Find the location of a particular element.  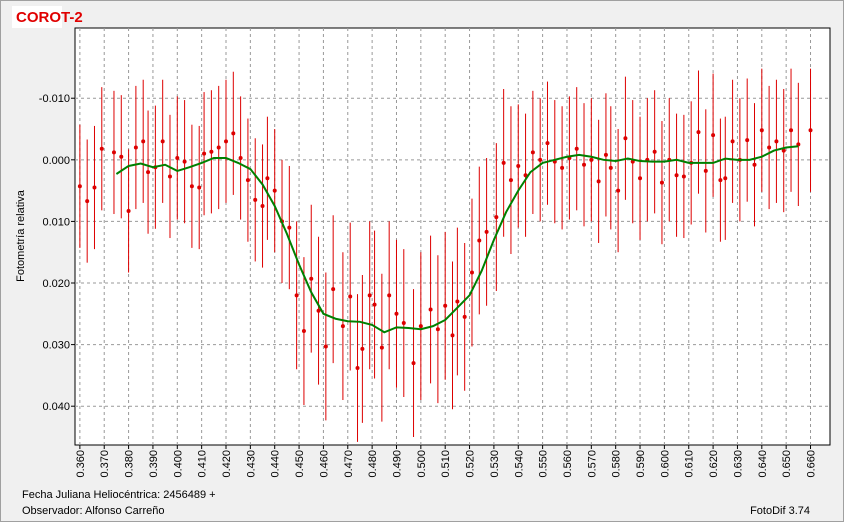

x-tick-label: 0.530 is located at coordinates (495, 464).